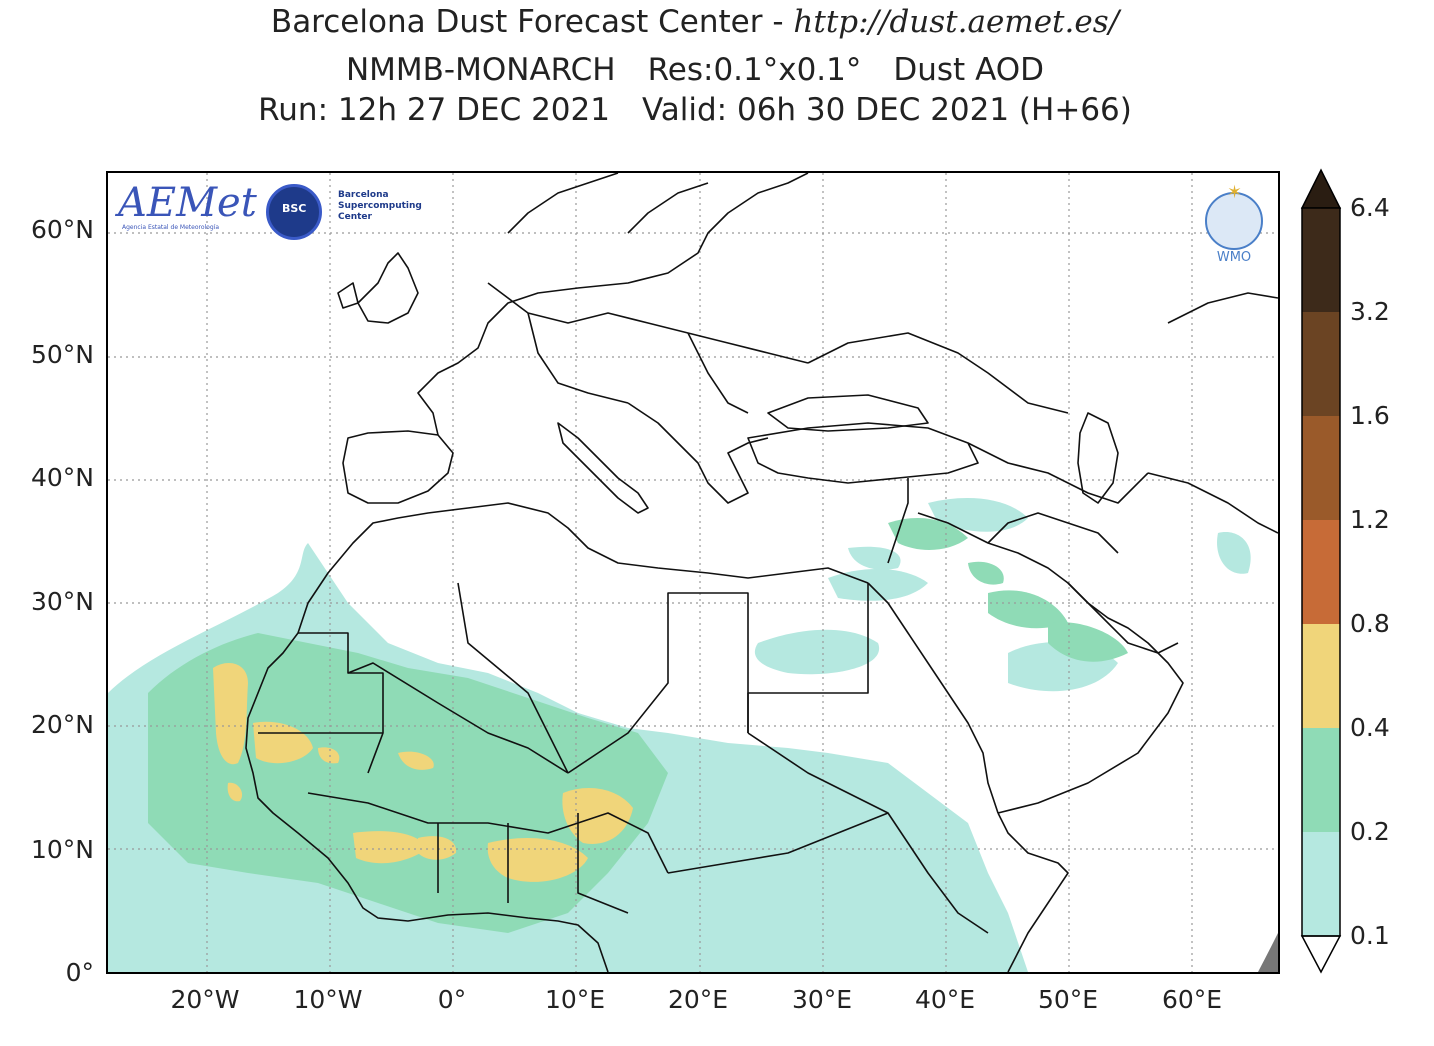 This screenshot has width=1434, height=1046. Describe the element at coordinates (1370, 207) in the screenshot. I see `colorbar-label-6.4: 6.4` at that location.